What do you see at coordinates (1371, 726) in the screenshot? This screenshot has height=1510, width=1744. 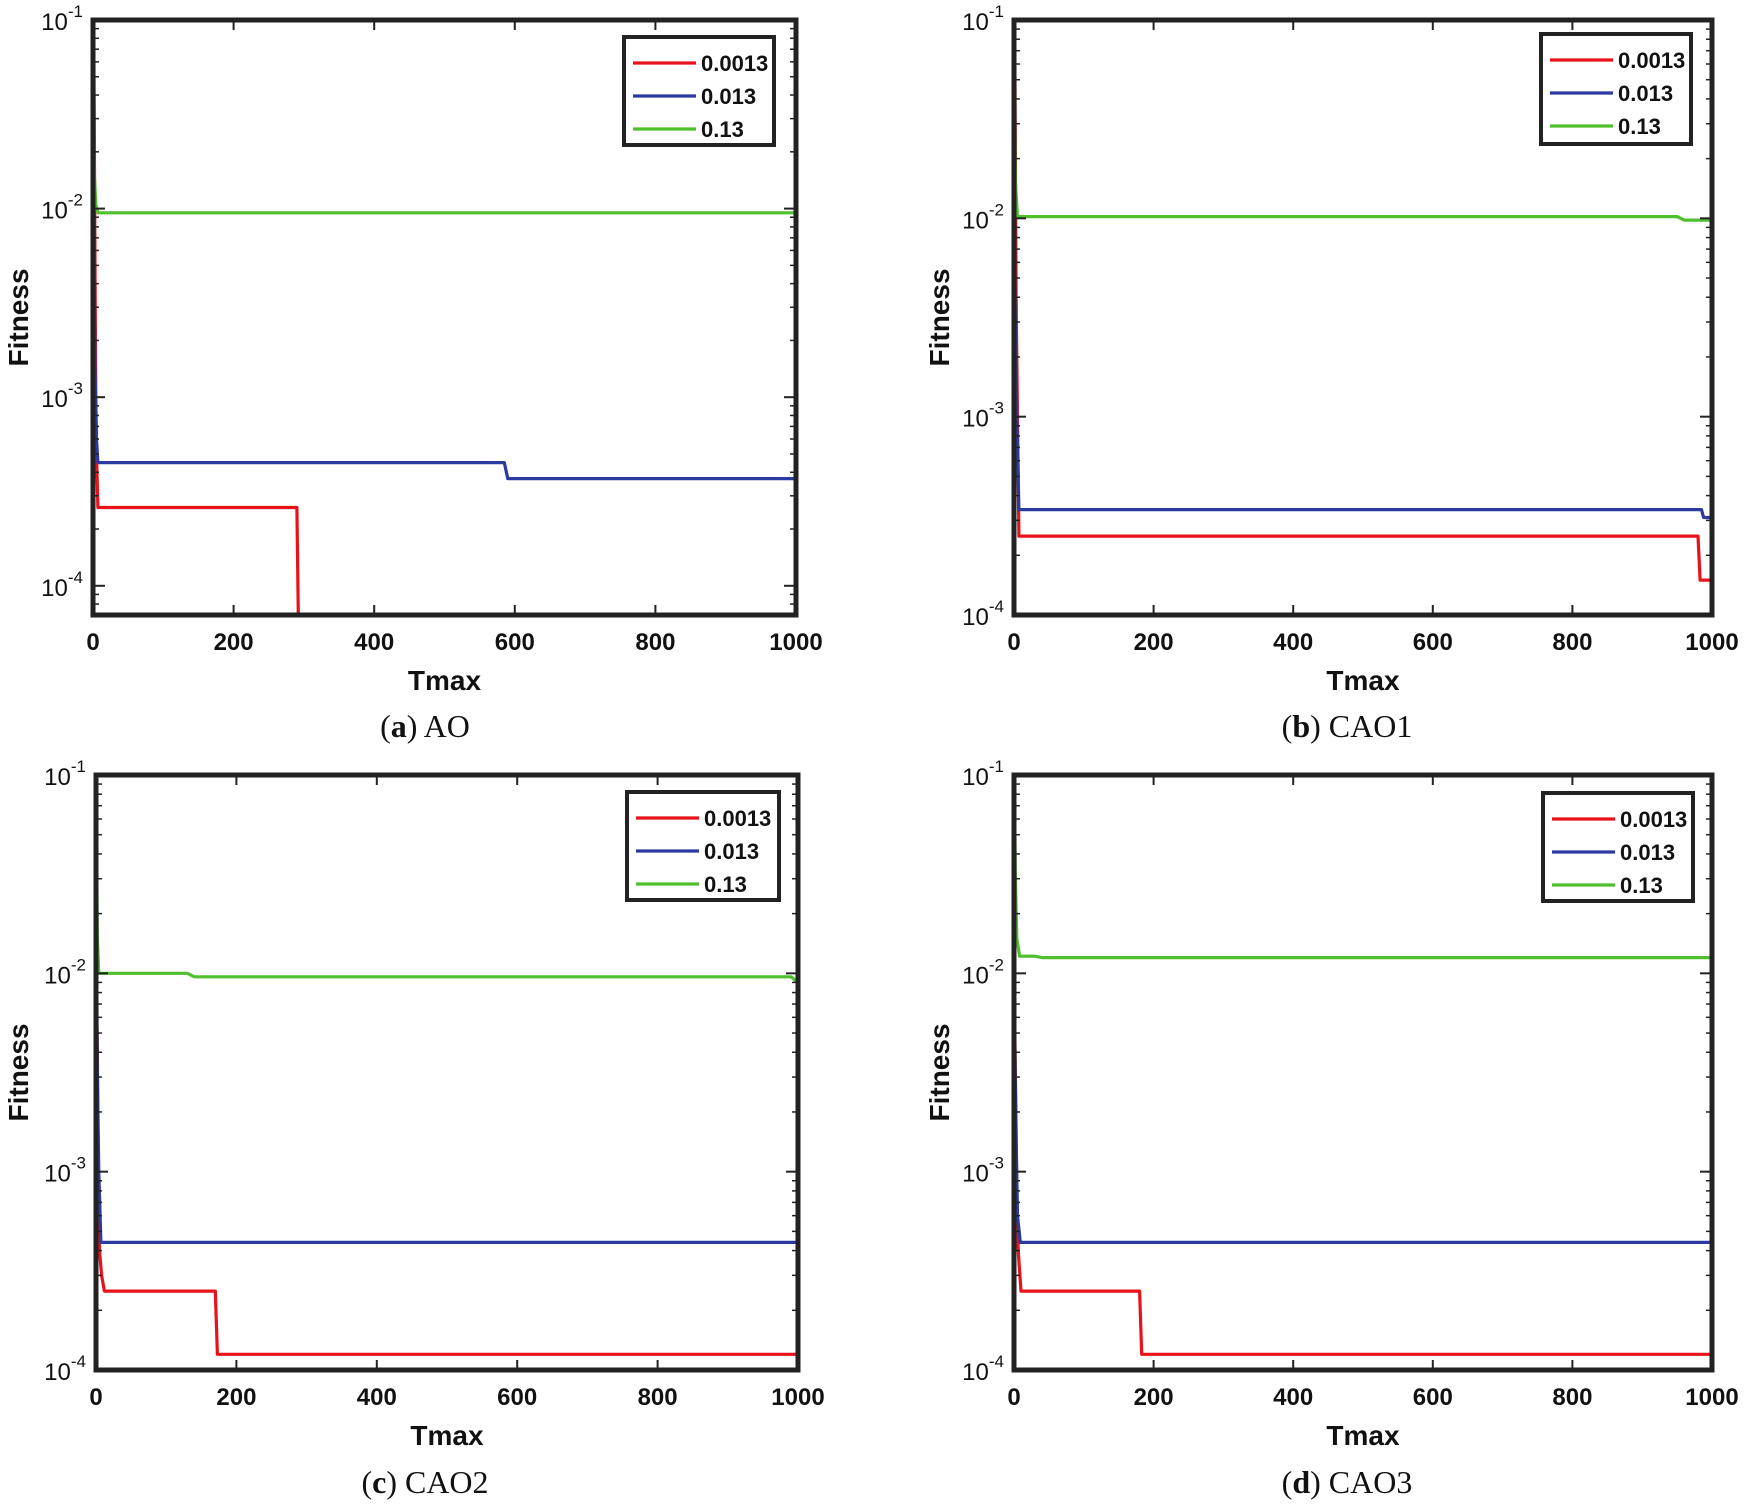 I see `caption-name: CAO1` at bounding box center [1371, 726].